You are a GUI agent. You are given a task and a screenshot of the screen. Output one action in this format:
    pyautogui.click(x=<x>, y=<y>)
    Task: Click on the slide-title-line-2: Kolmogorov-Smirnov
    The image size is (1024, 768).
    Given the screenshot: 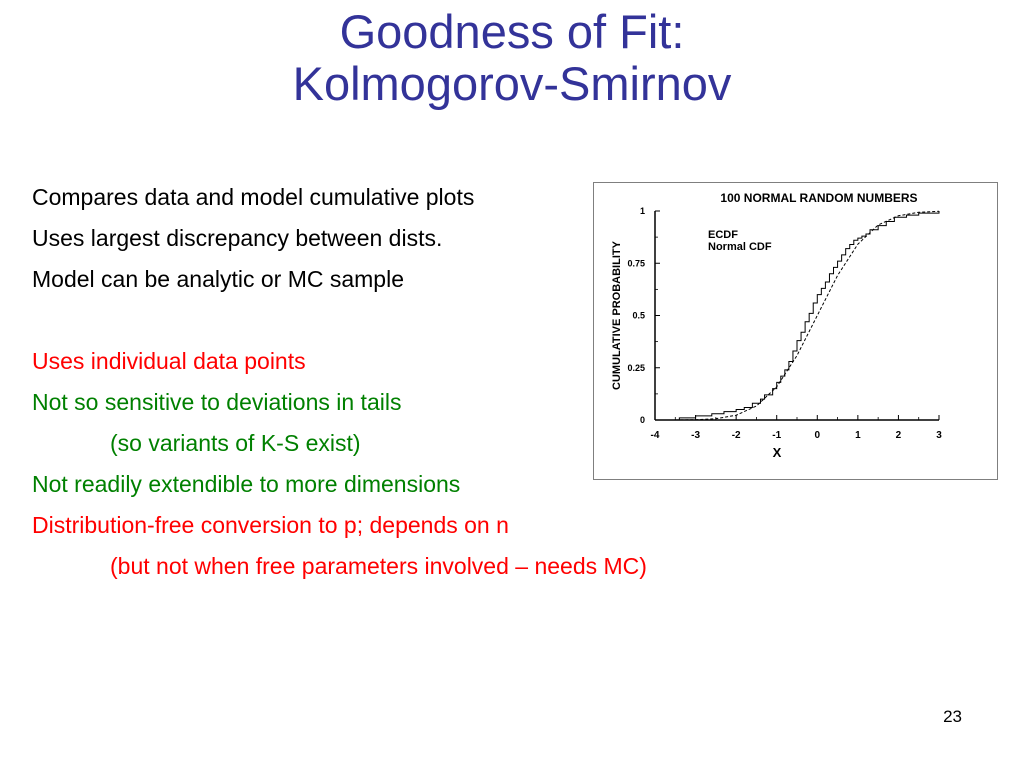 What is the action you would take?
    pyautogui.click(x=512, y=83)
    